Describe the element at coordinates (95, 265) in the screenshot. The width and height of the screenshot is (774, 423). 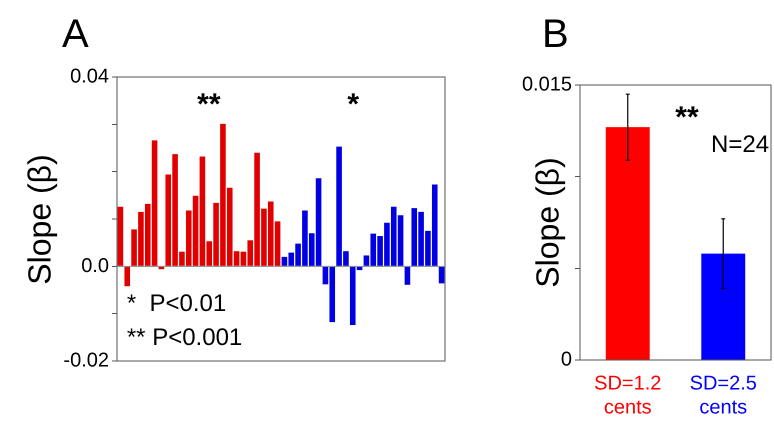
I see `y-tick-label: 0.0` at that location.